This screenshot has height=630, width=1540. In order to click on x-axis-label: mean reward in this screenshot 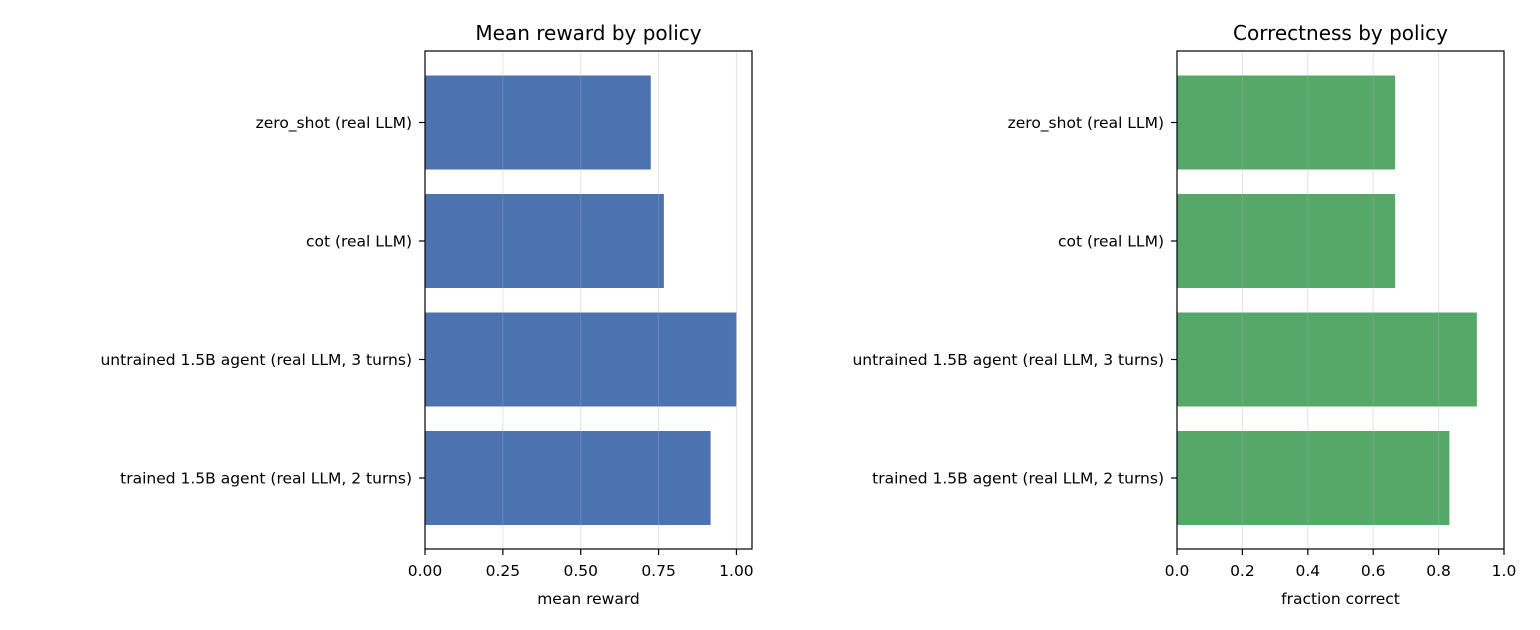, I will do `click(588, 599)`.